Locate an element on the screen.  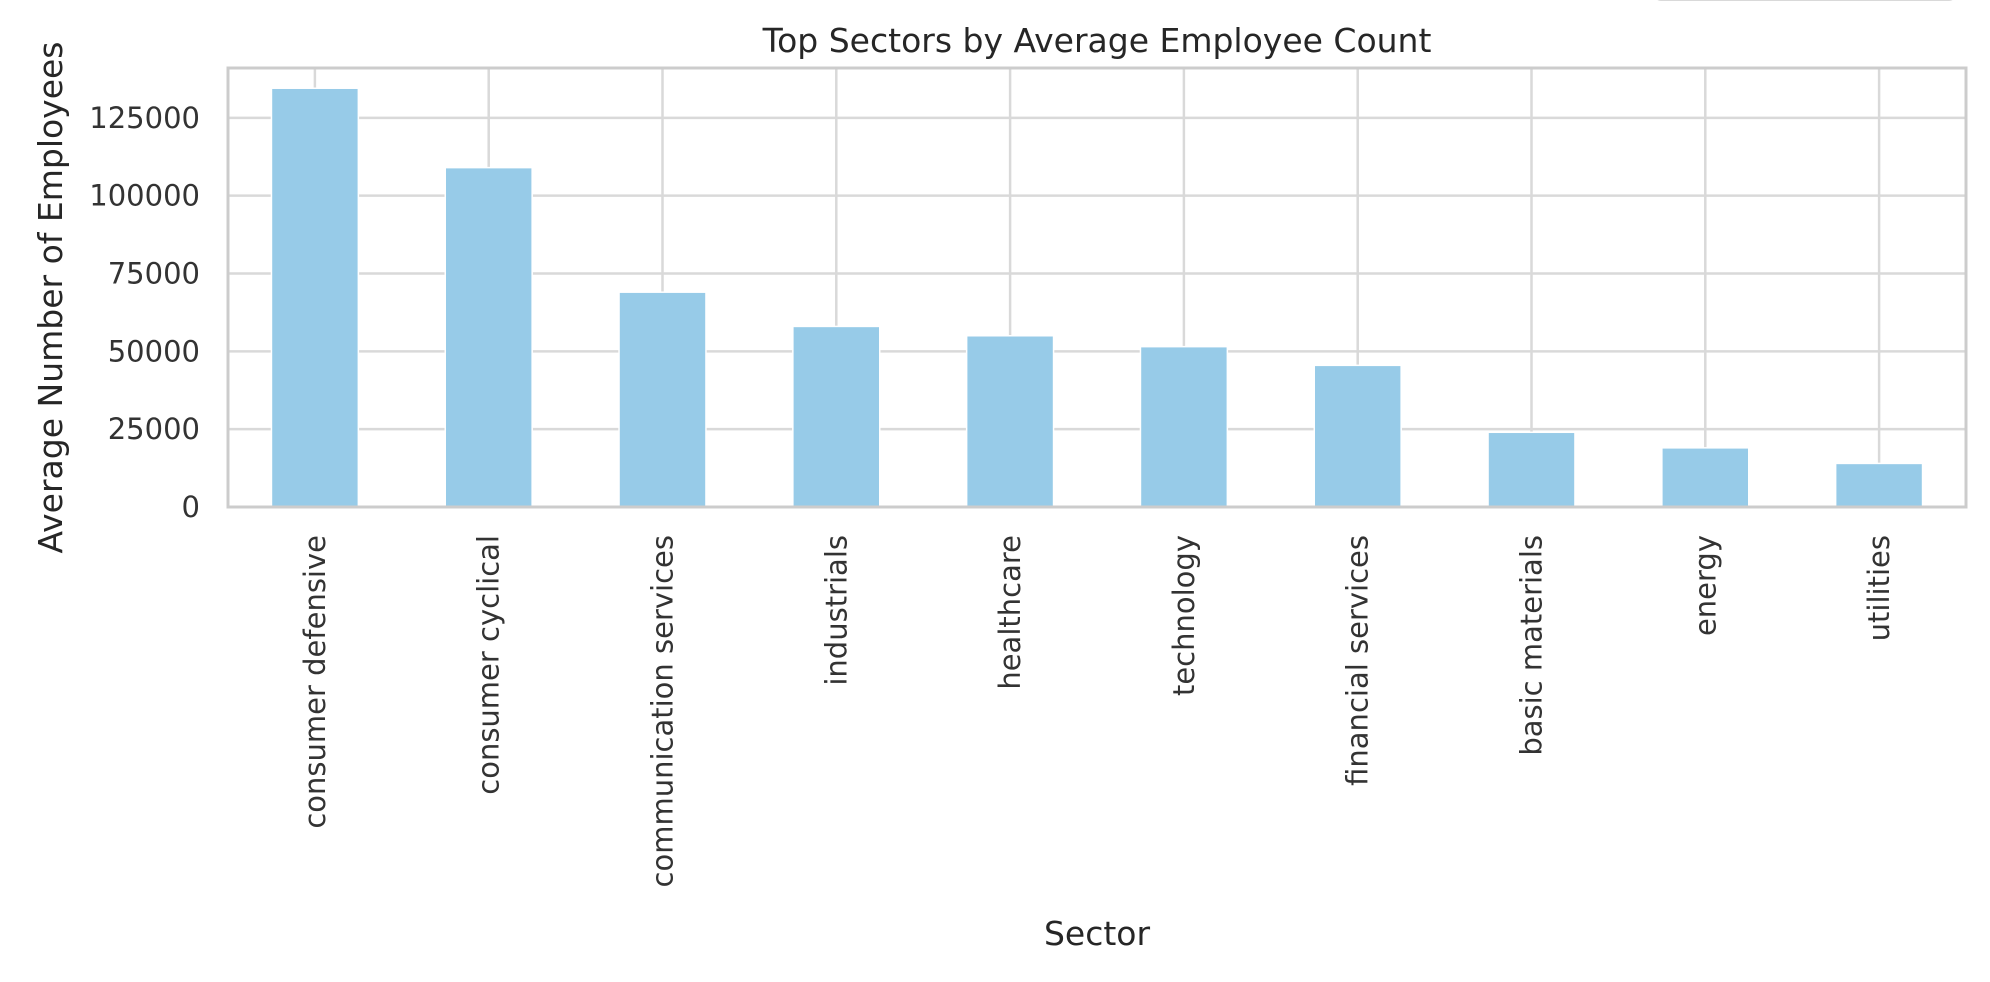
bar-energy is located at coordinates (1705, 477).